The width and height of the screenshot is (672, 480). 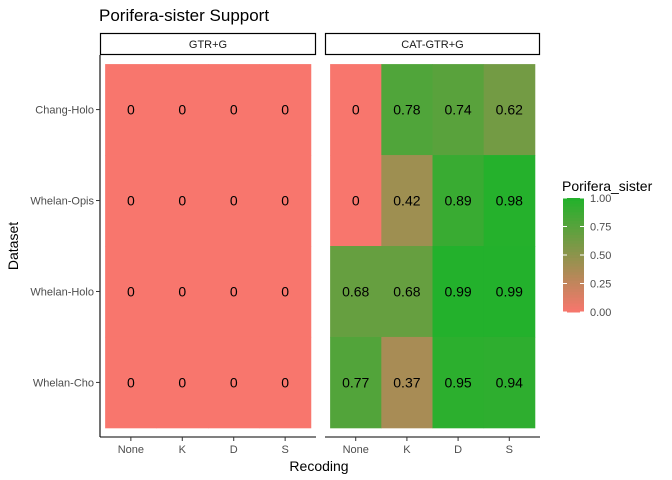 I want to click on cell-value-label: 0.74, so click(x=457, y=110).